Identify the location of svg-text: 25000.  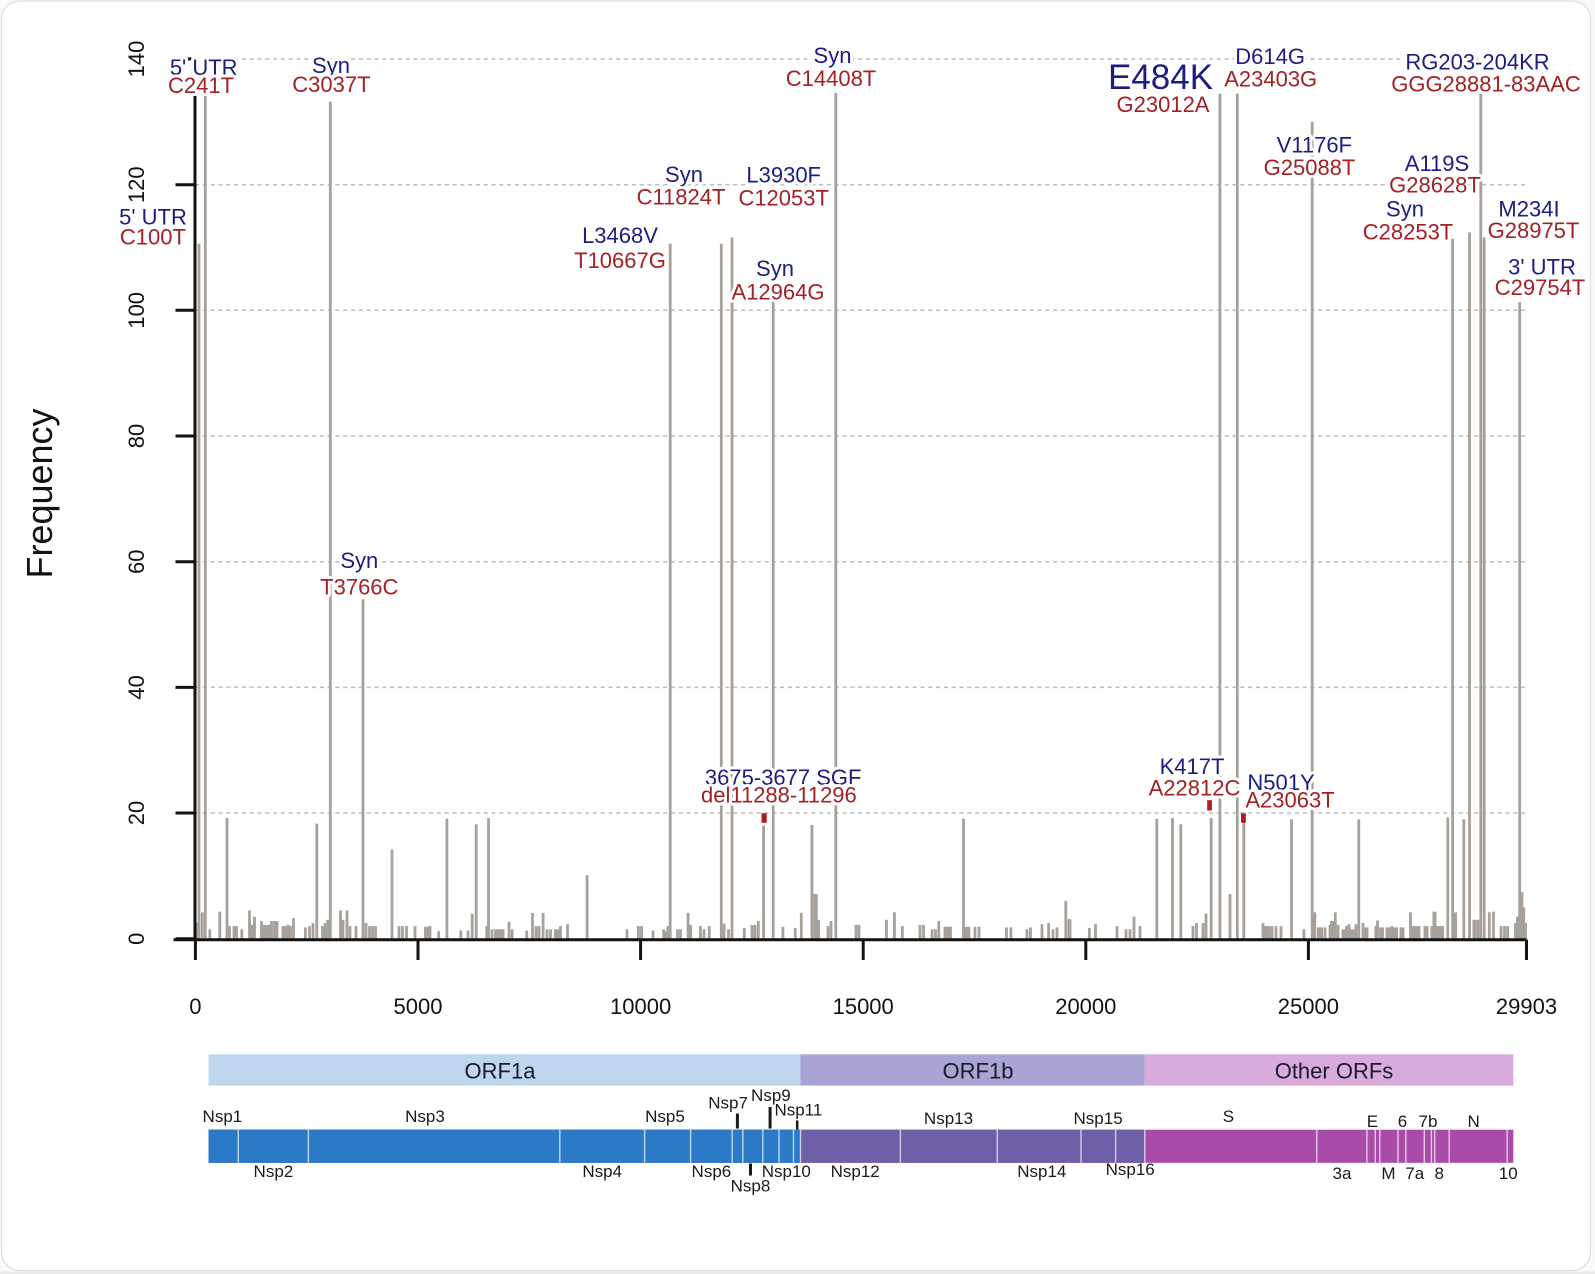
(1308, 1006).